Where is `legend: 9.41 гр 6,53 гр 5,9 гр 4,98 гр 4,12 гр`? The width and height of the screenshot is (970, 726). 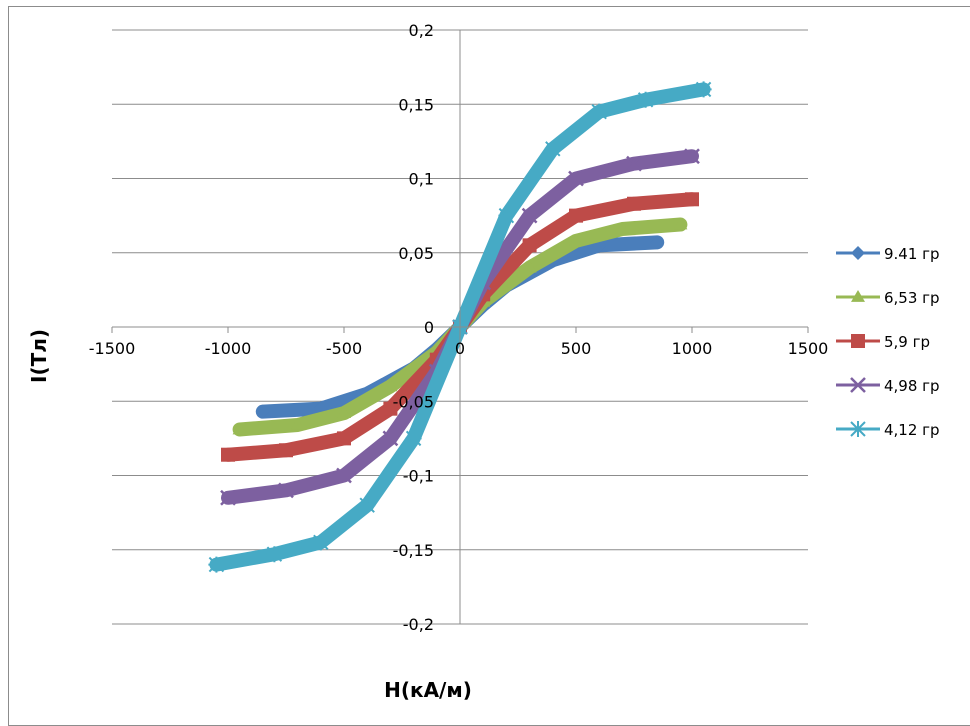 legend: 9.41 гр 6,53 гр 5,9 гр 4,98 гр 4,12 гр is located at coordinates (888, 342).